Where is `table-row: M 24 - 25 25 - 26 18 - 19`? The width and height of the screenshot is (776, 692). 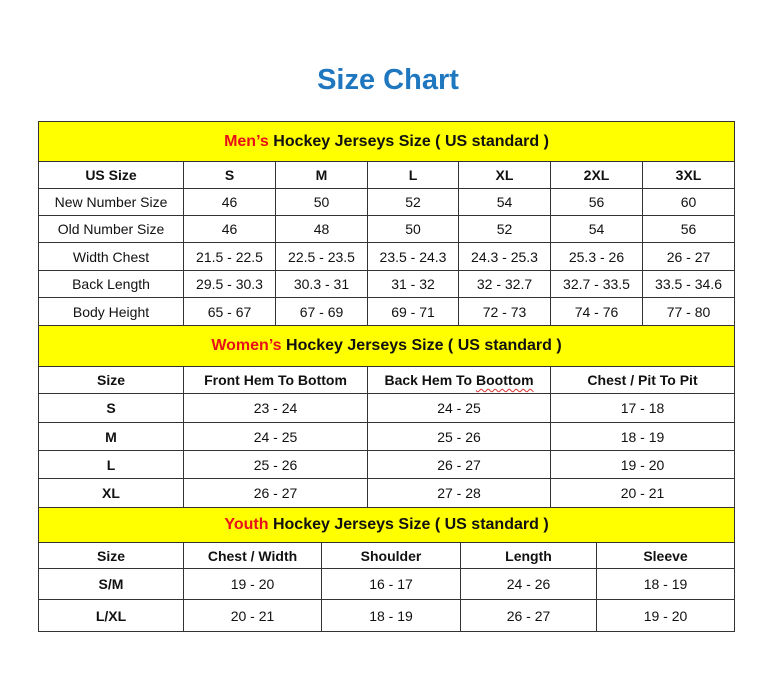 table-row: M 24 - 25 25 - 26 18 - 19 is located at coordinates (387, 436).